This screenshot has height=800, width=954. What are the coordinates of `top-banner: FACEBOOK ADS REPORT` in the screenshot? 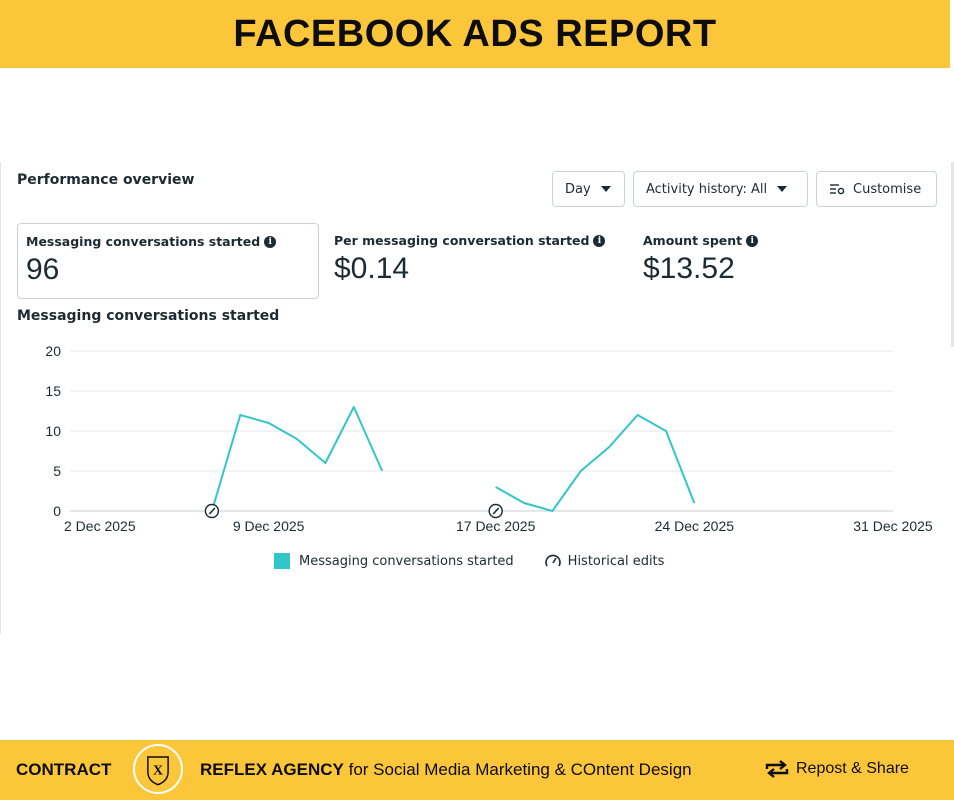 It's located at (475, 34).